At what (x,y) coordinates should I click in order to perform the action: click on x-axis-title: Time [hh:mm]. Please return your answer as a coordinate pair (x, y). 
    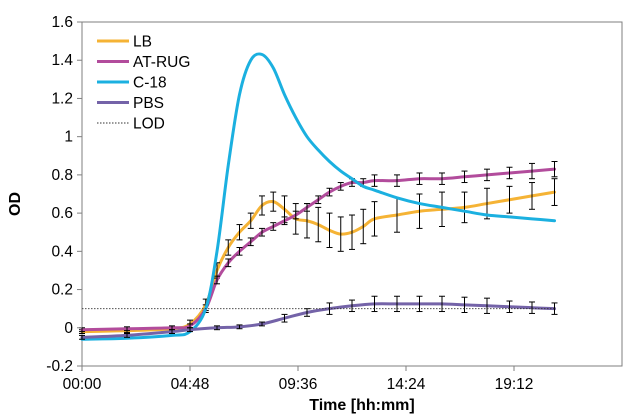
    Looking at the image, I should click on (361, 405).